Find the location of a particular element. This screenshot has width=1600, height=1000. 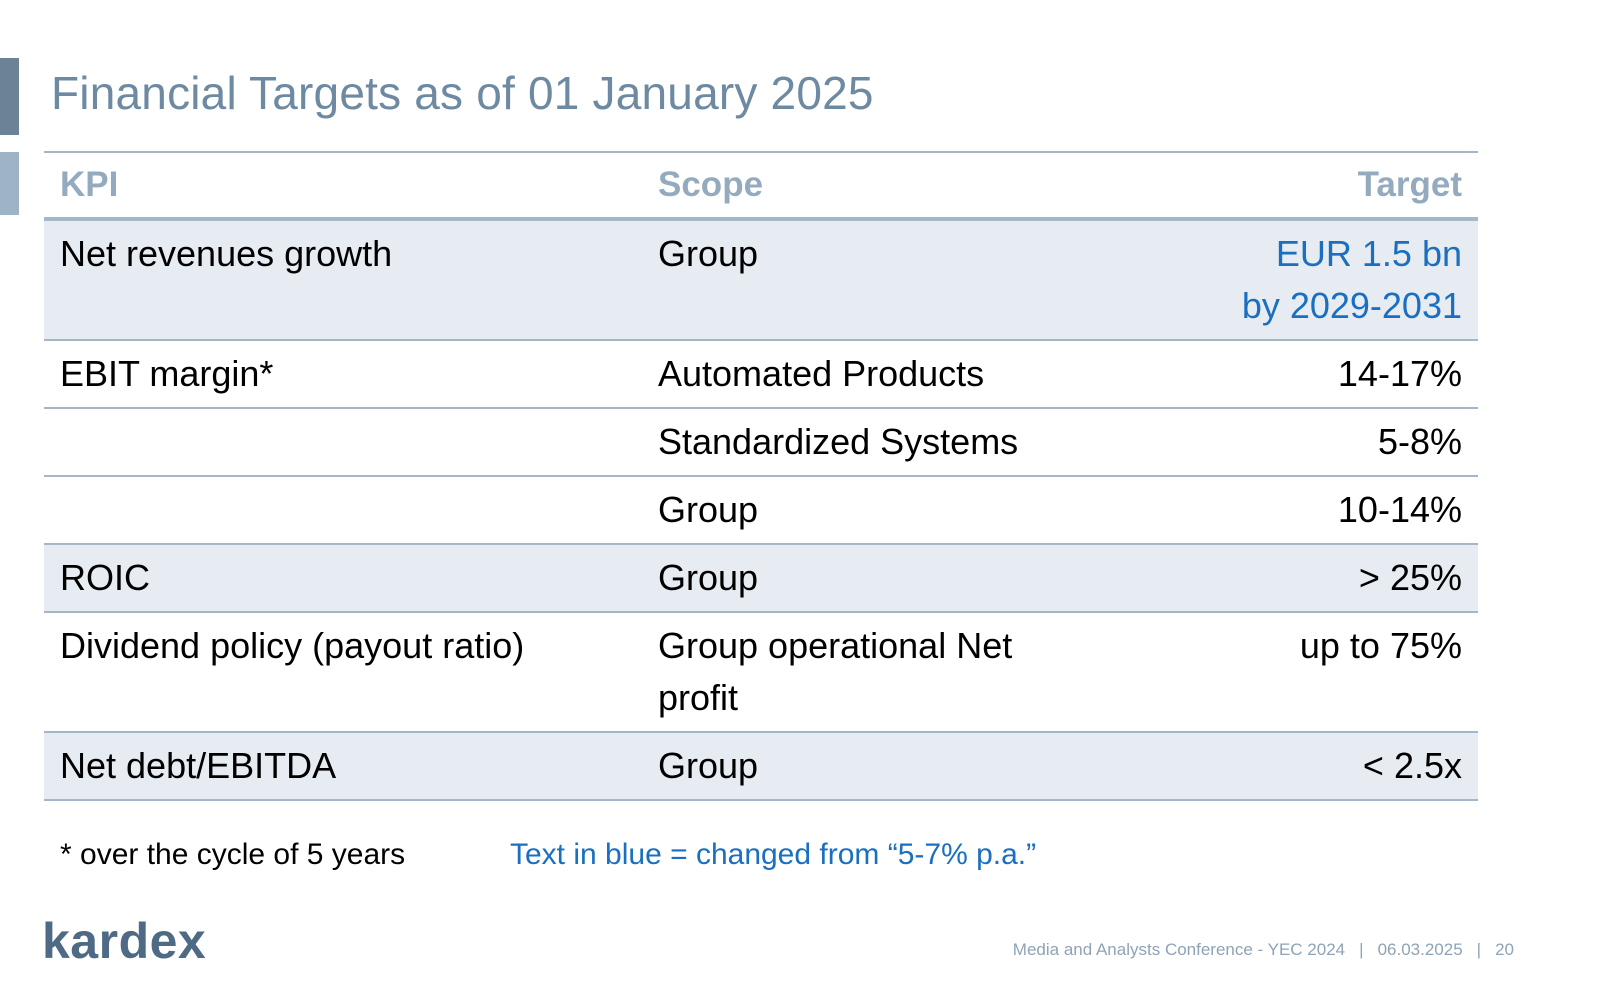

table-row: EBIT margin* Automated Products 14-17% is located at coordinates (761, 375).